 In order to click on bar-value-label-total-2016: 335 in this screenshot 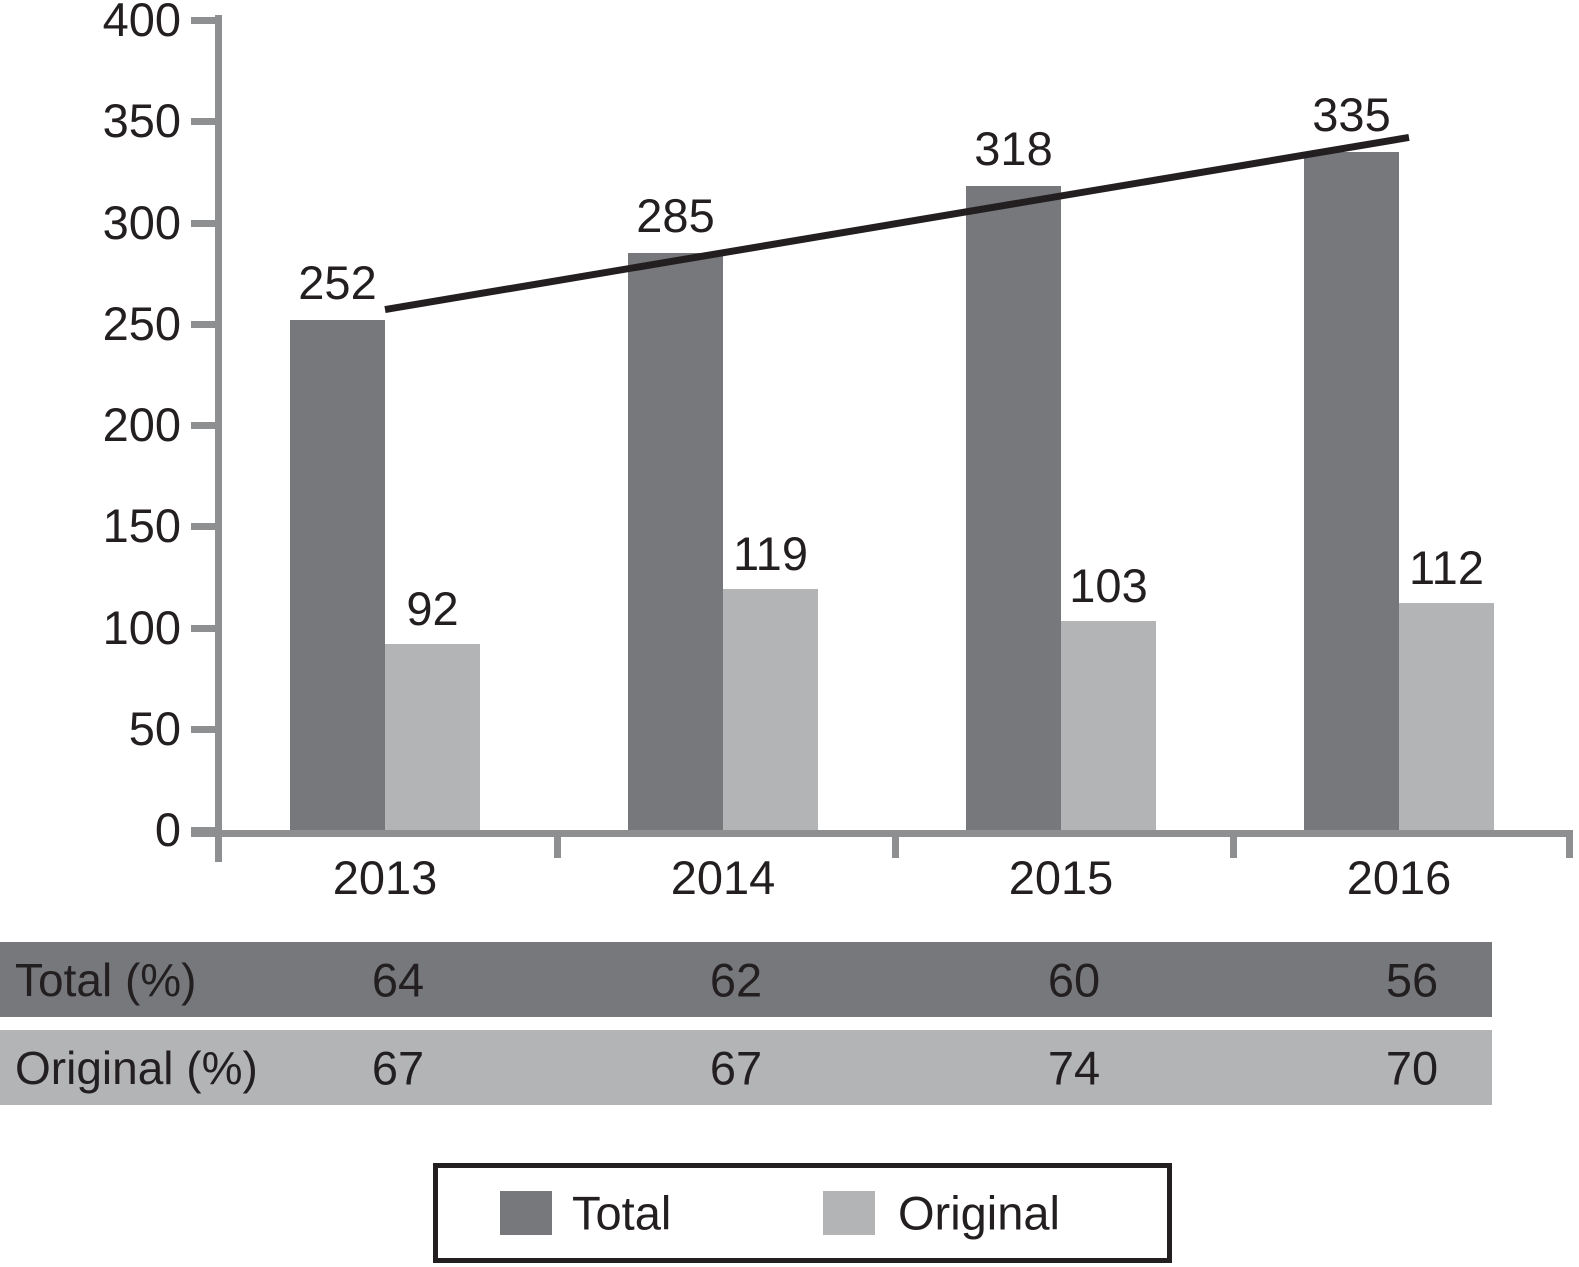, I will do `click(1351, 114)`.